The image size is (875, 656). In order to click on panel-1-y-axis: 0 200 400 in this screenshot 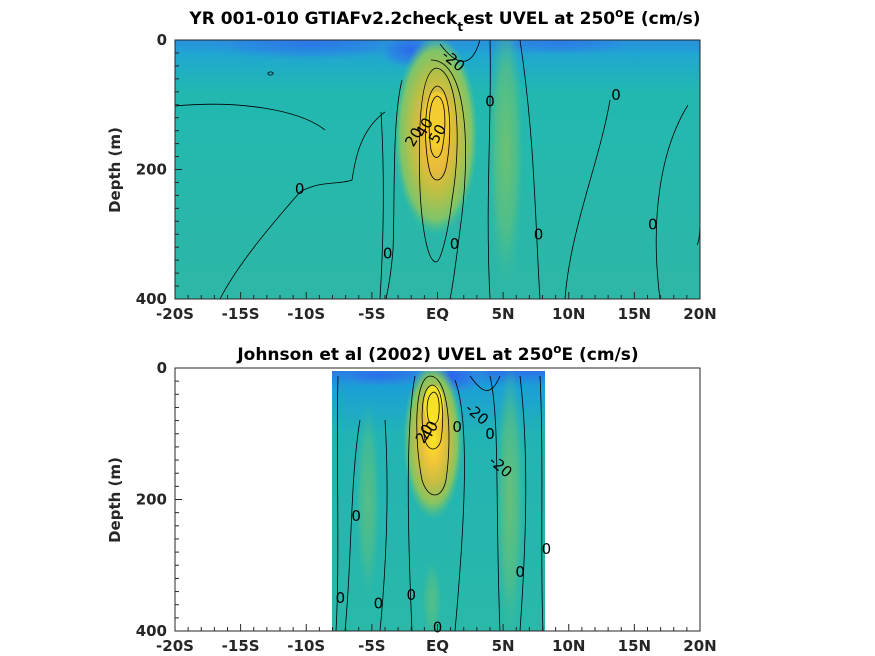, I will do `click(159, 169)`.